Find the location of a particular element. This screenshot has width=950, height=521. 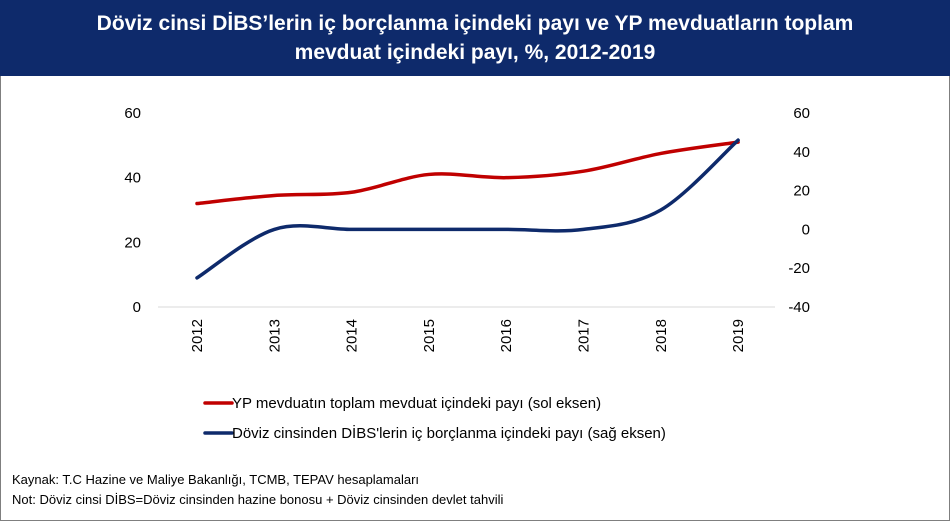

right-axis: -40 -20 0 20 40 60 is located at coordinates (799, 210).